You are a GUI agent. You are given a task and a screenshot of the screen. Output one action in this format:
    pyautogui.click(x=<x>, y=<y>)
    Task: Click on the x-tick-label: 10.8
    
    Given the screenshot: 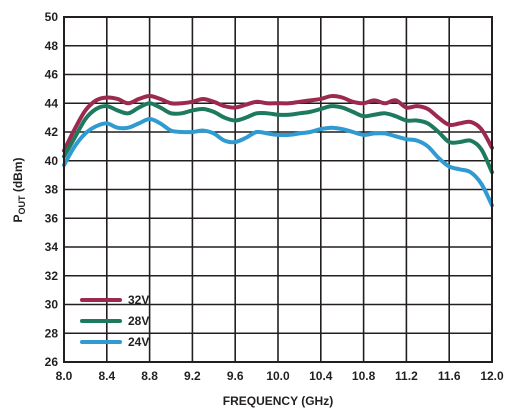 What is the action you would take?
    pyautogui.click(x=364, y=376)
    